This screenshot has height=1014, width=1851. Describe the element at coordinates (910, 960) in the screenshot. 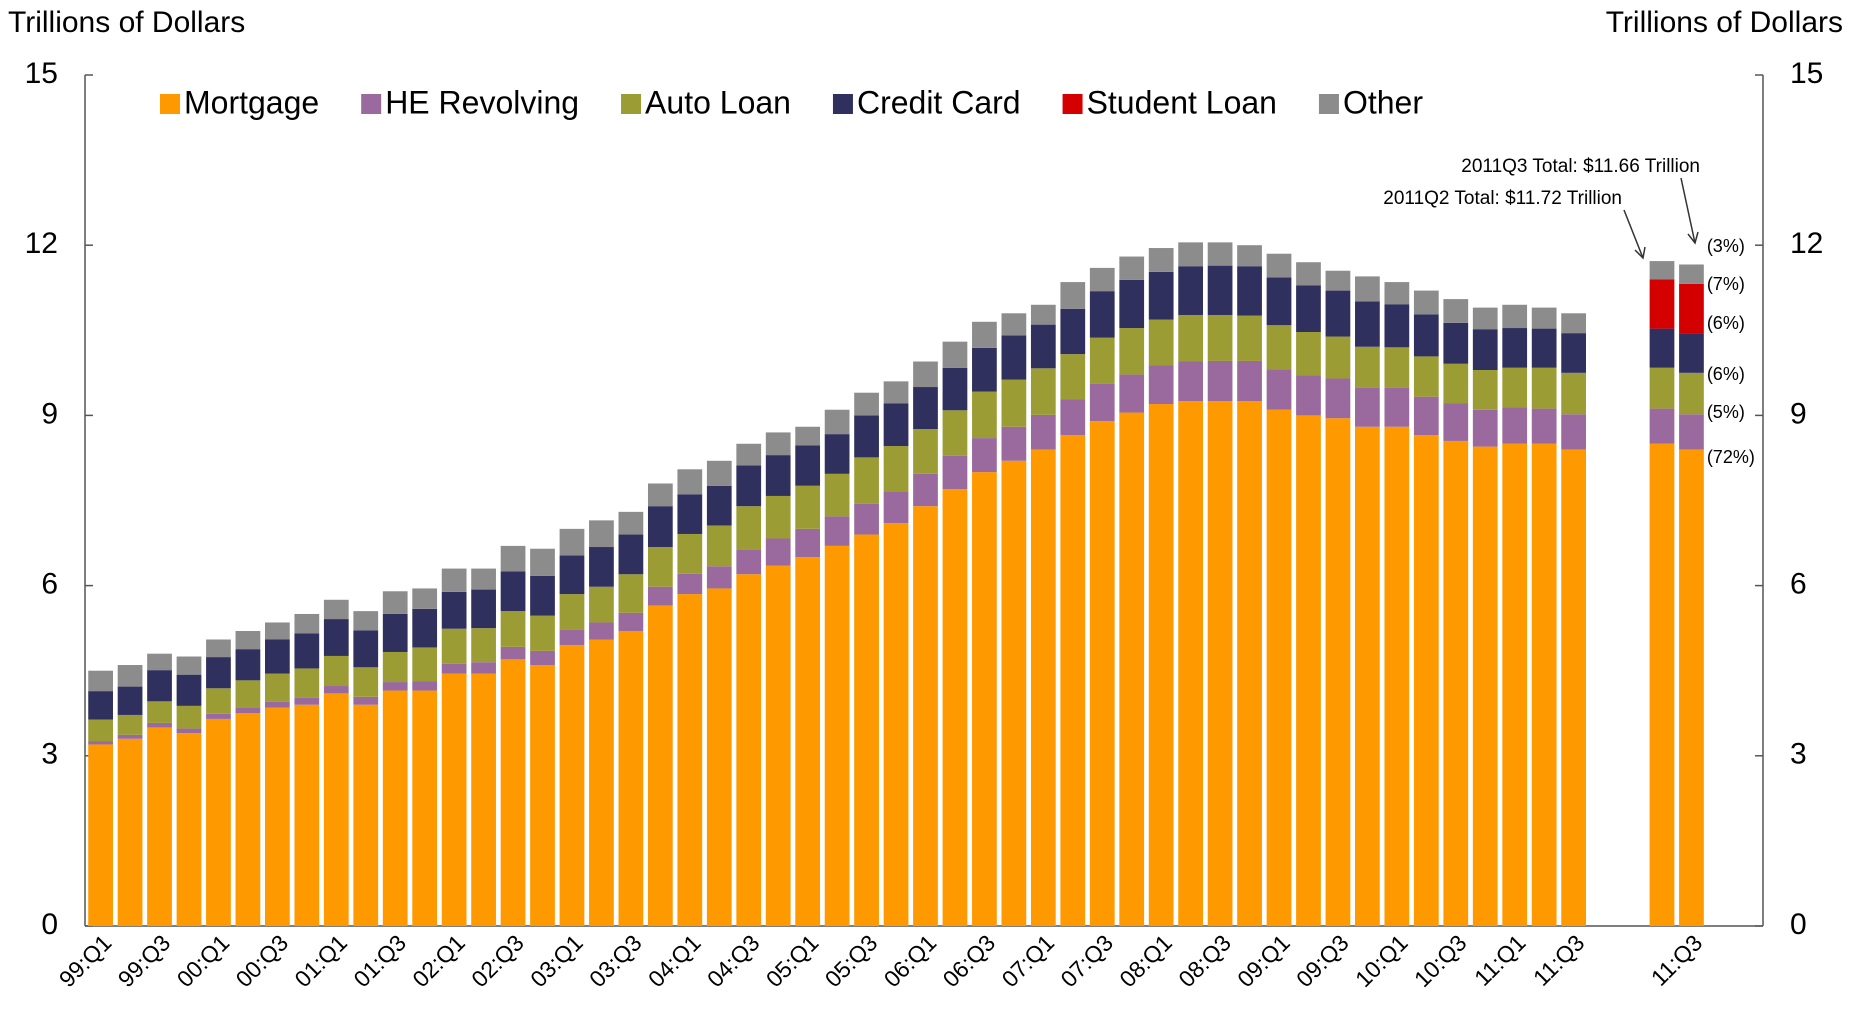

I see `x-tick-label: 06:Q1` at that location.